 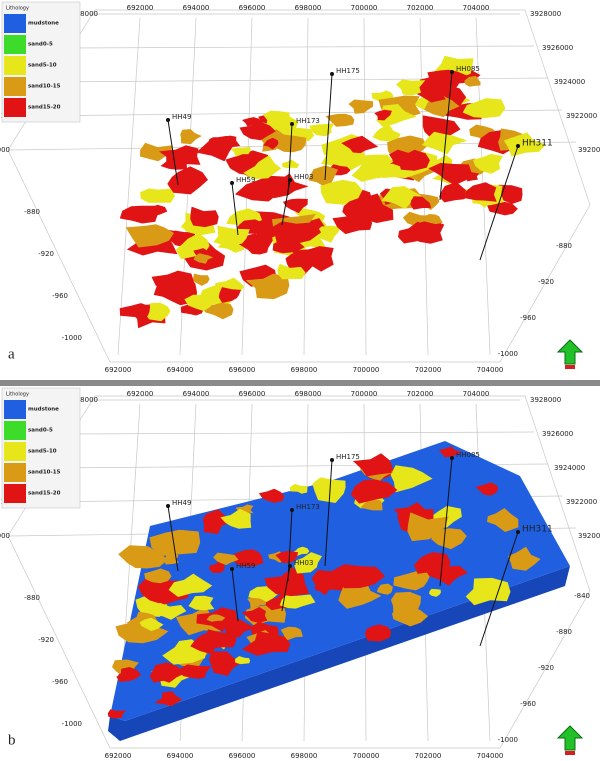 What do you see at coordinates (43, 410) in the screenshot?
I see `legend-label: mudstone` at bounding box center [43, 410].